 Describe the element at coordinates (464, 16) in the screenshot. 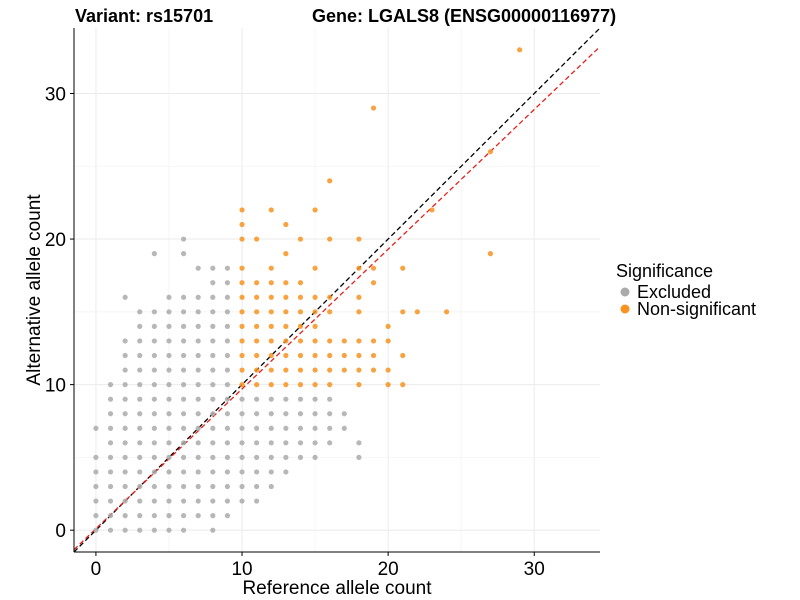

I see `chart-title-gene: Gene: LGALS8 (ENSG00000116977)` at that location.